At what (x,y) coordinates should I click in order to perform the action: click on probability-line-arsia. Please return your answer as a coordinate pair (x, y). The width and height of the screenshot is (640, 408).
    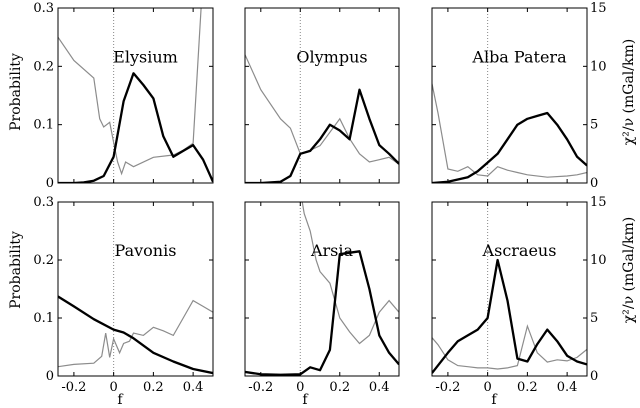
    Looking at the image, I should click on (322, 313).